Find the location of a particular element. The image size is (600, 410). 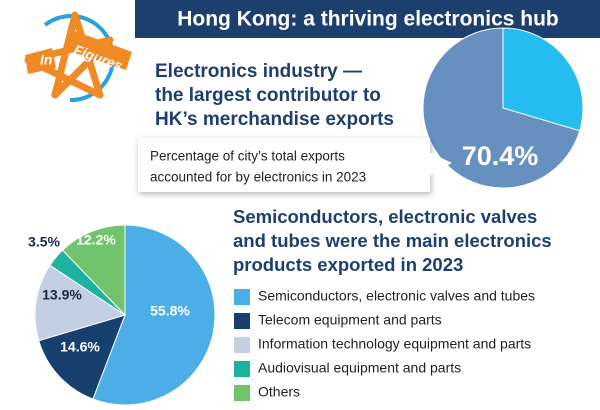

chart-title: HK’s merchandise exports is located at coordinates (274, 119).